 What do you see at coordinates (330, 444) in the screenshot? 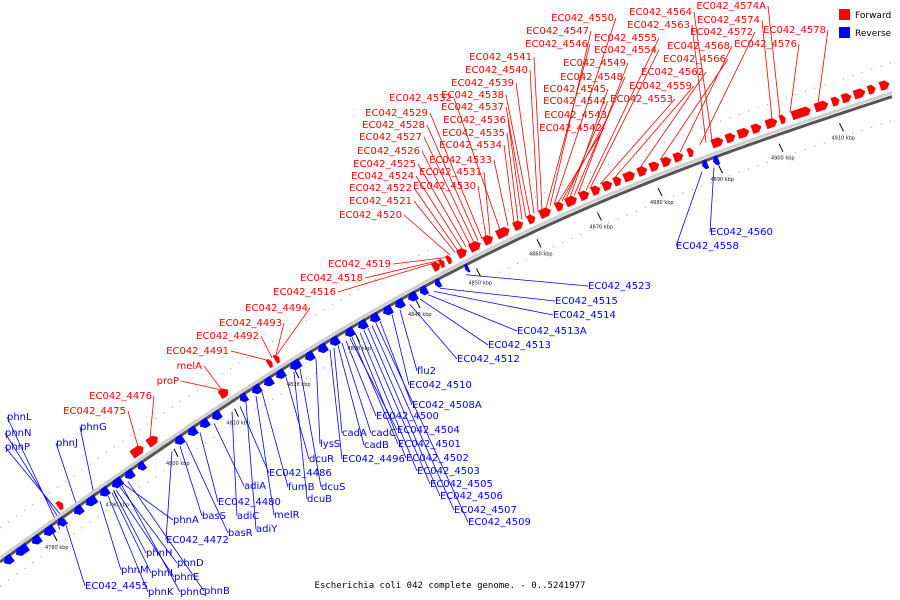
I see `gene-label: lysS` at bounding box center [330, 444].